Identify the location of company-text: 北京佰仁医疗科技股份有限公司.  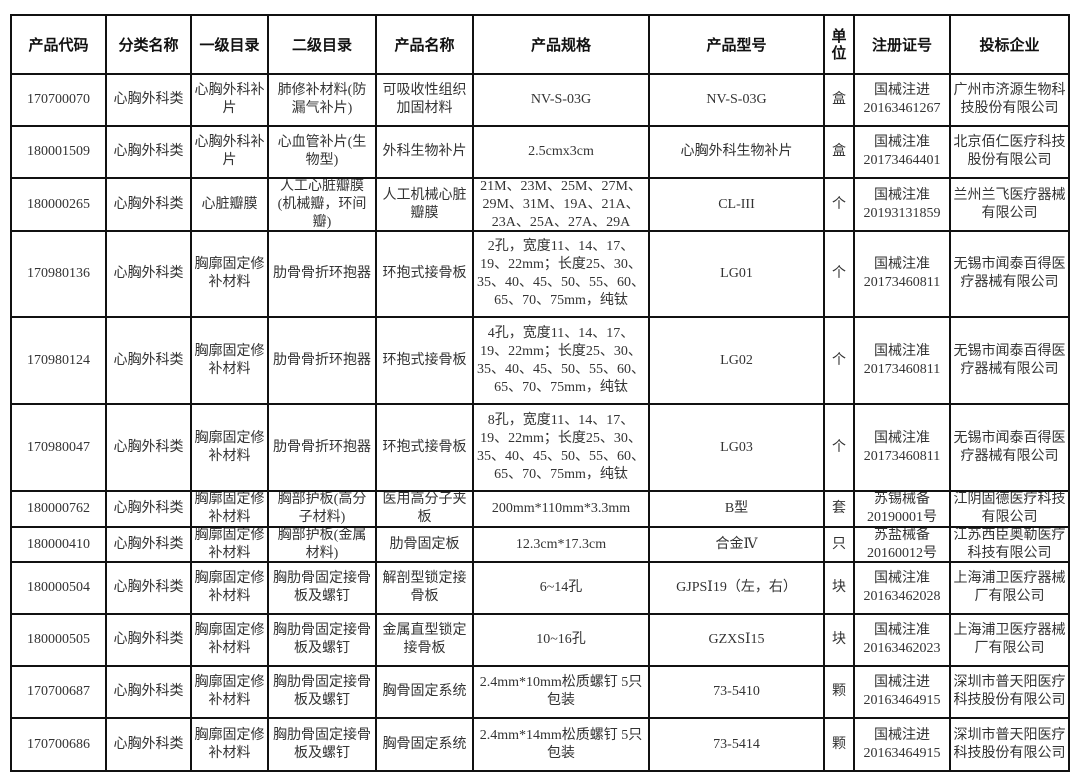
(1009, 151).